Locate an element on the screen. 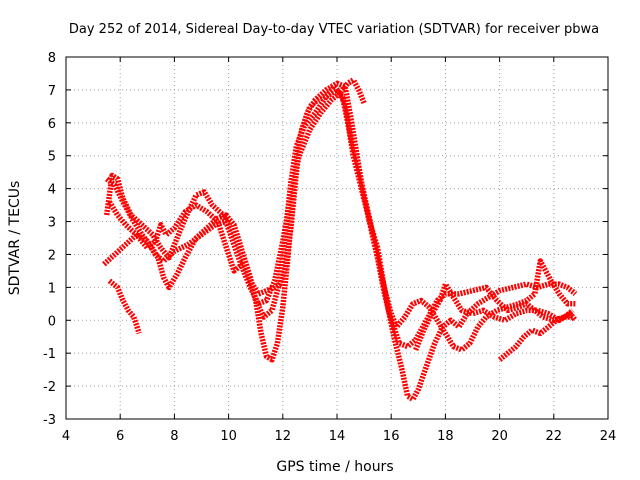 This screenshot has height=480, width=640. x-tick-label: 8 is located at coordinates (174, 436).